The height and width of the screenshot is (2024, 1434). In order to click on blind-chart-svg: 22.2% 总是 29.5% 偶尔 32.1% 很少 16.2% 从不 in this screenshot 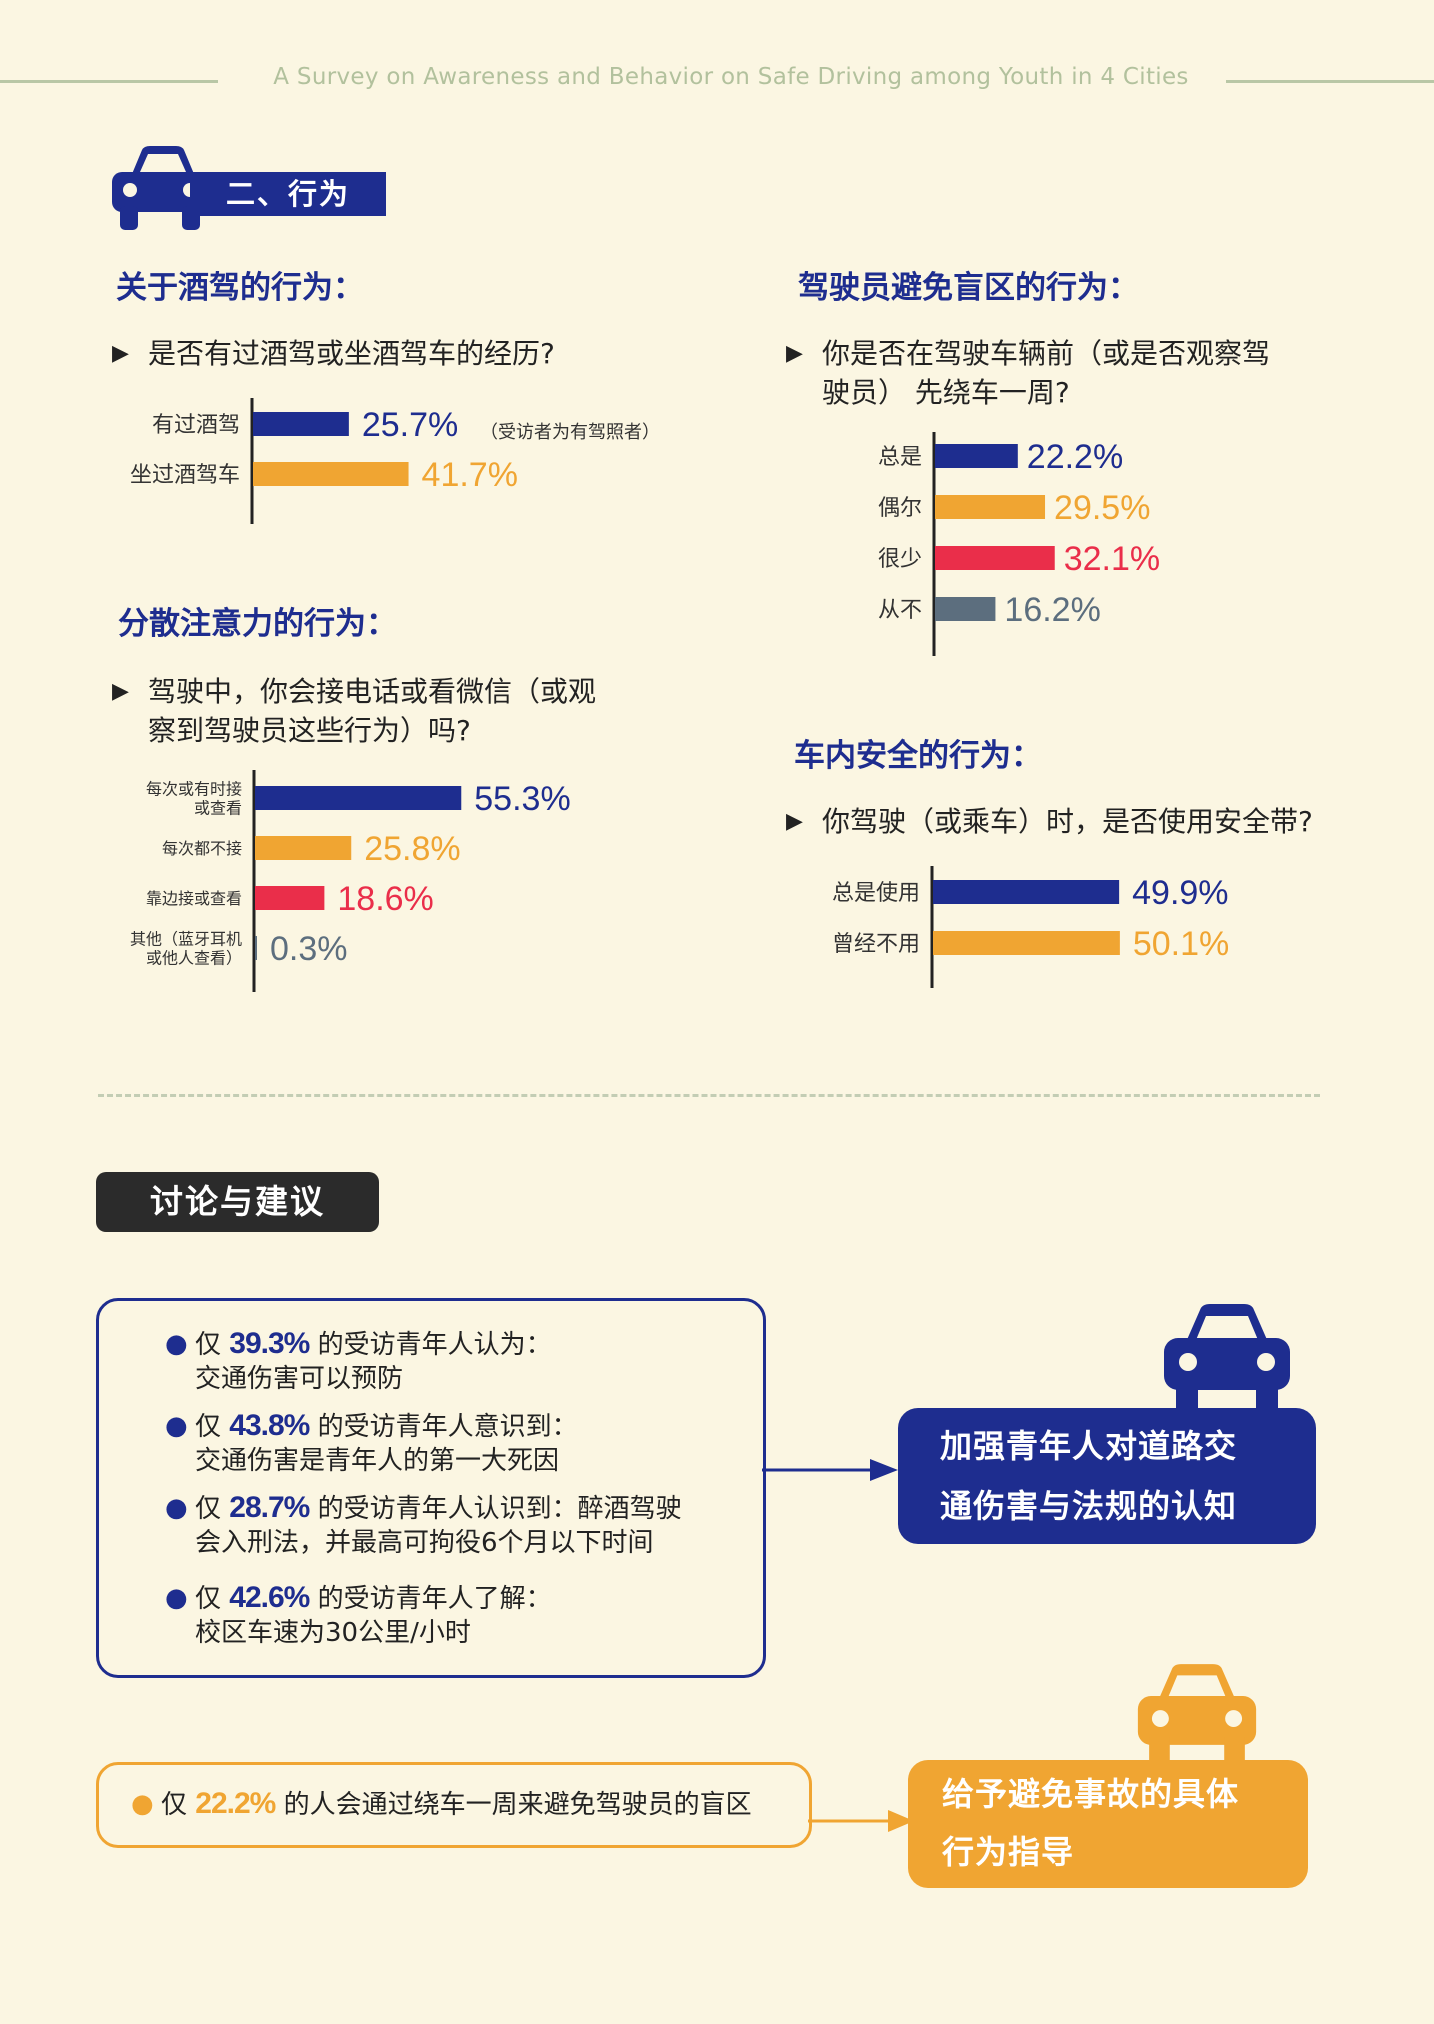, I will do `click(1019, 544)`.